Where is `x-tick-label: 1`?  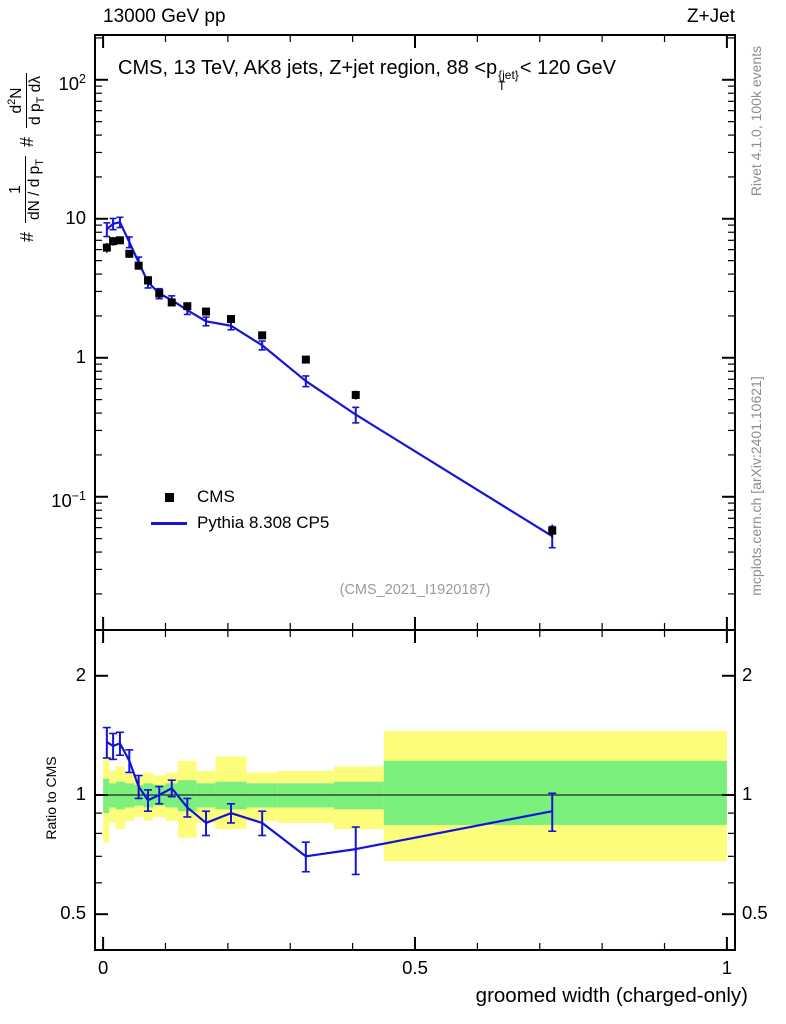
x-tick-label: 1 is located at coordinates (727, 967).